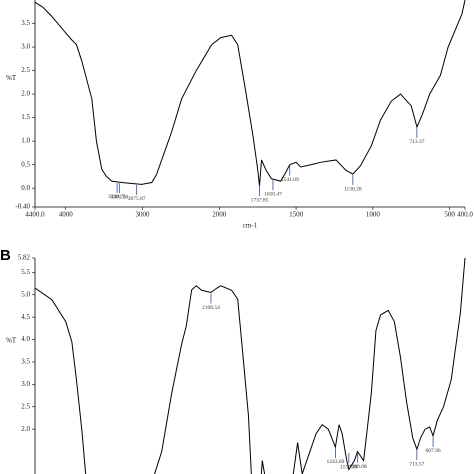 The image size is (474, 474). What do you see at coordinates (25, 117) in the screenshot?
I see `y-tick-label: 1.5` at bounding box center [25, 117].